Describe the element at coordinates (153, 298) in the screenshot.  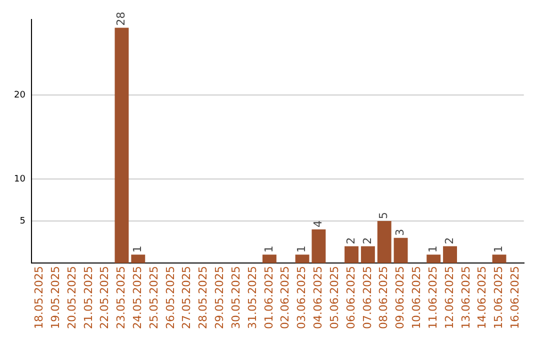
I see `x-tick-label: 25.05.2025` at that location.